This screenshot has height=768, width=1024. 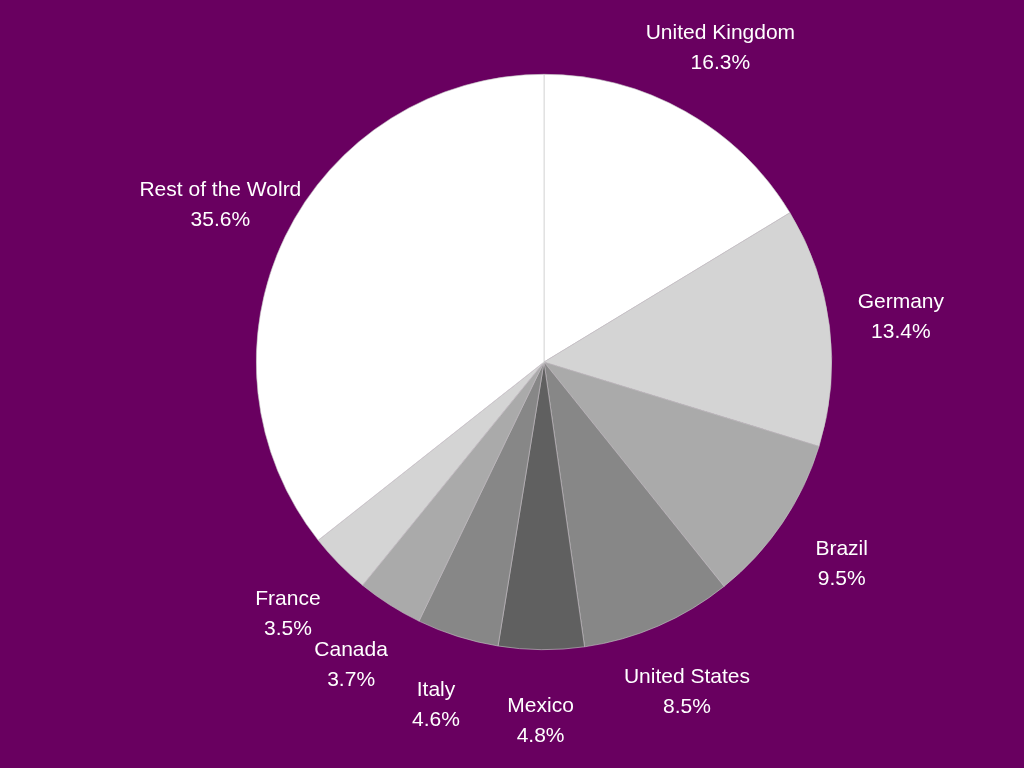 What do you see at coordinates (540, 705) in the screenshot?
I see `slice-label: Mexico` at bounding box center [540, 705].